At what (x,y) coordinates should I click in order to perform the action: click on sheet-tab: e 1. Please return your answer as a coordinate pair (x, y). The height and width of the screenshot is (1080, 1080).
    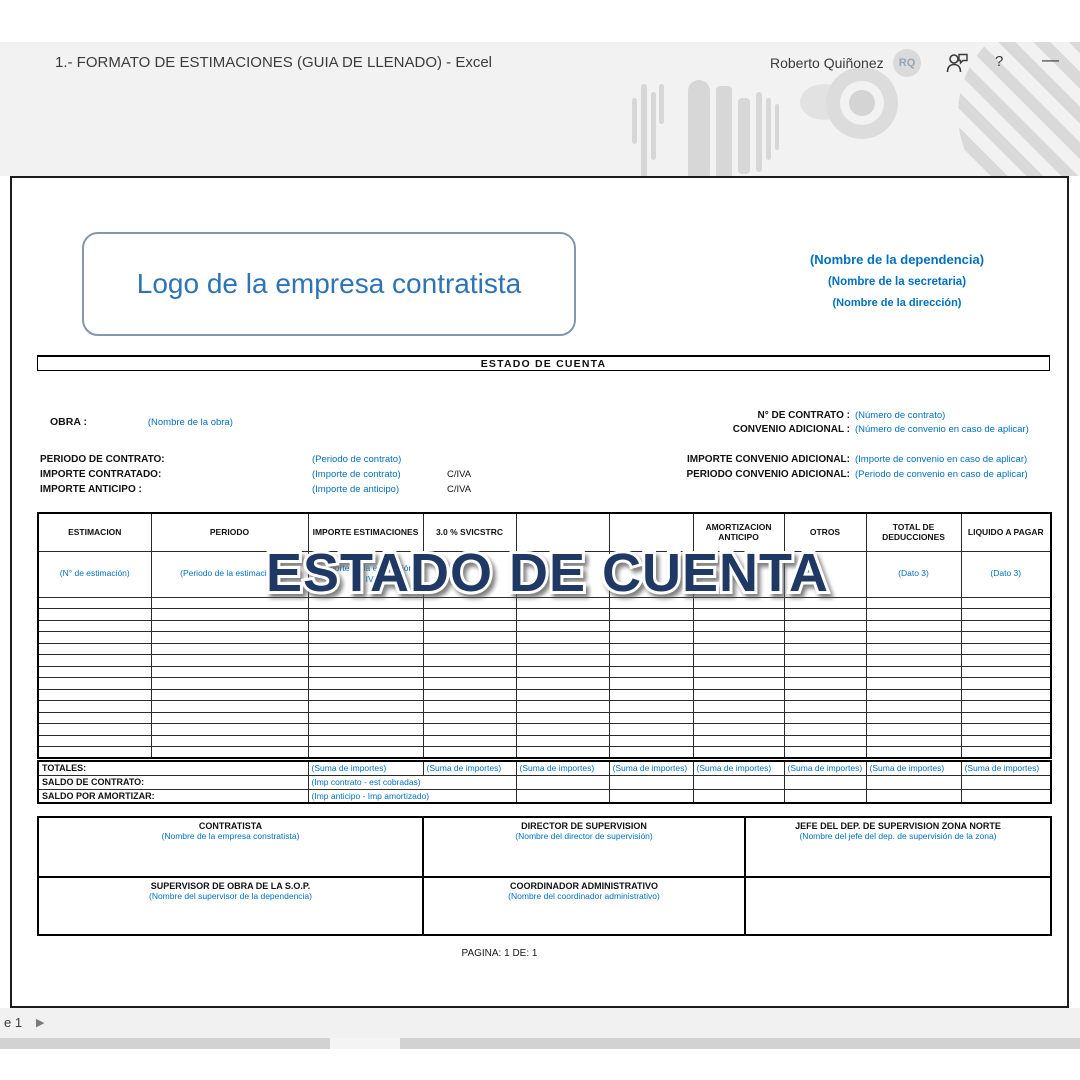
    Looking at the image, I should click on (13, 1022).